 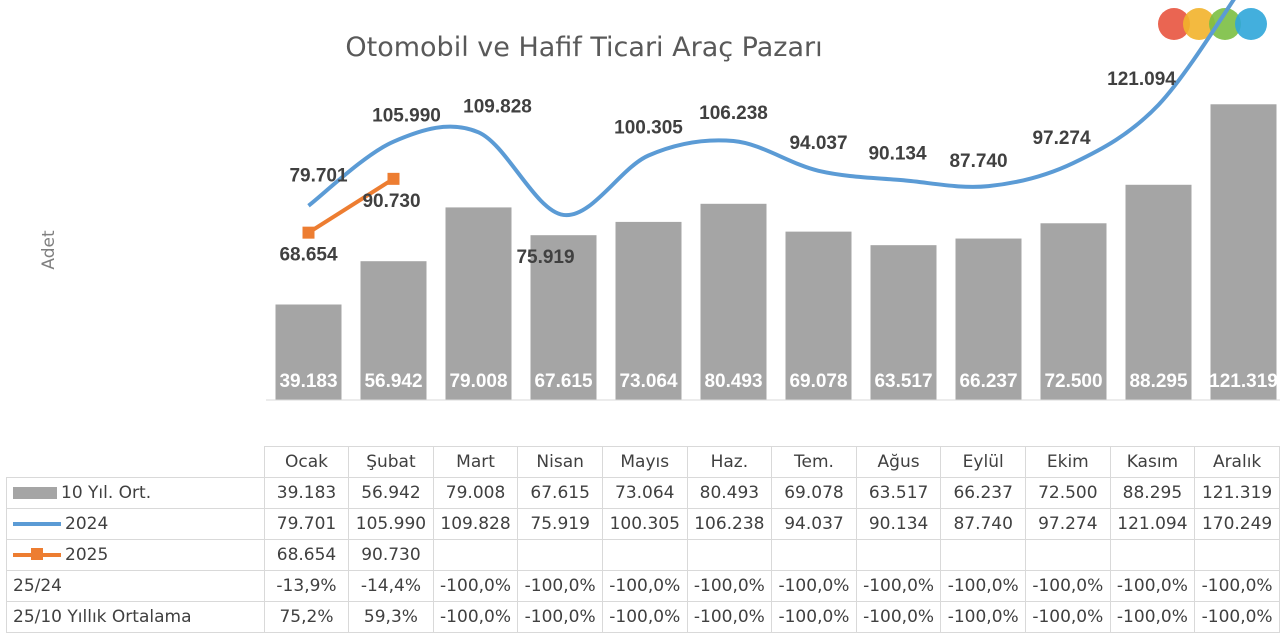 I want to click on table-header-cell: Ocak, so click(x=306, y=462).